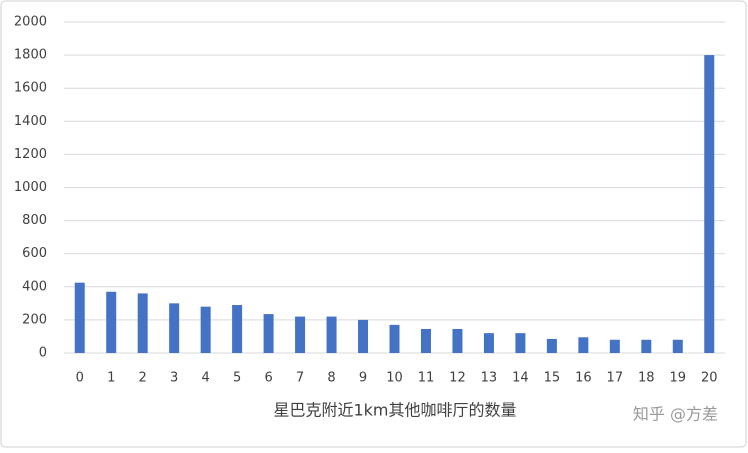 This screenshot has height=453, width=748. Describe the element at coordinates (30, 121) in the screenshot. I see `y-tick-label: 1400` at that location.